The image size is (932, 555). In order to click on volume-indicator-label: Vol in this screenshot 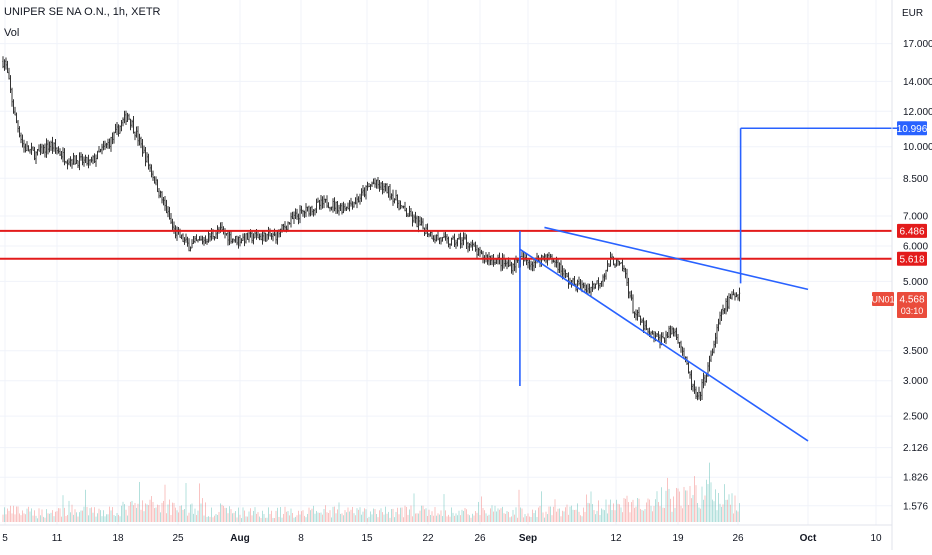, I will do `click(12, 33)`.